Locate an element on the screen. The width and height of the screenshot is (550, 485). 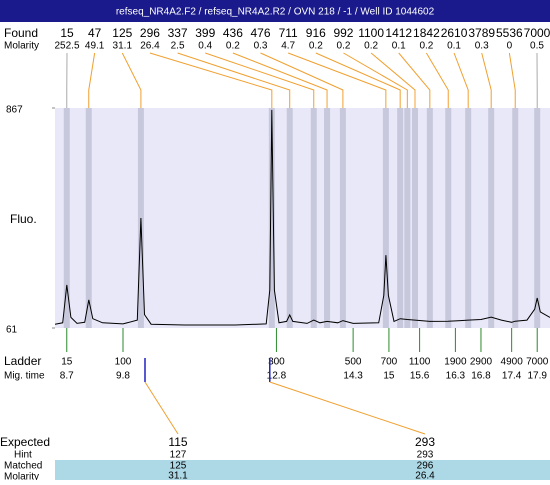
found-molarity: 2.5 is located at coordinates (178, 46).